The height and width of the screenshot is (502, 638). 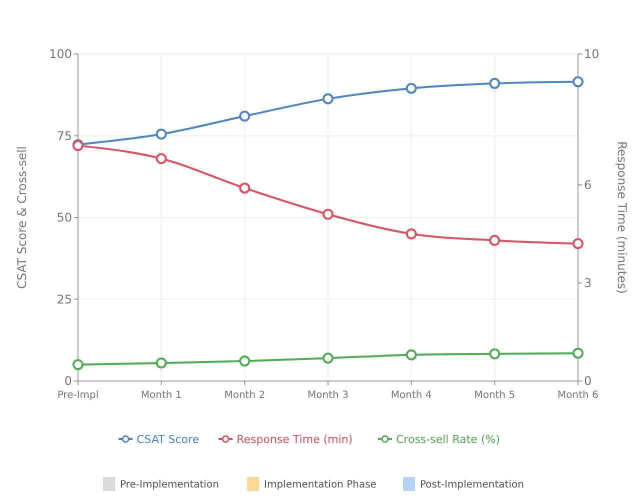 What do you see at coordinates (168, 439) in the screenshot?
I see `legend-label: CSAT Score` at bounding box center [168, 439].